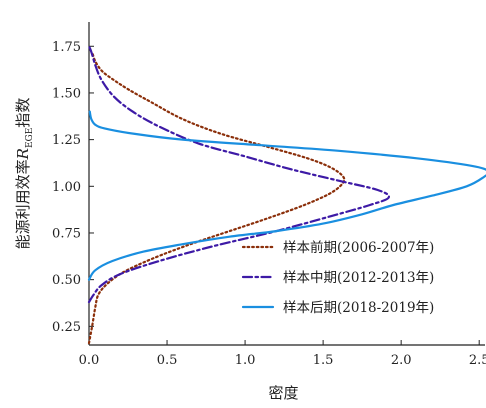 This screenshot has width=486, height=408. Describe the element at coordinates (66, 47) in the screenshot. I see `y-tick-label: 1.75` at that location.